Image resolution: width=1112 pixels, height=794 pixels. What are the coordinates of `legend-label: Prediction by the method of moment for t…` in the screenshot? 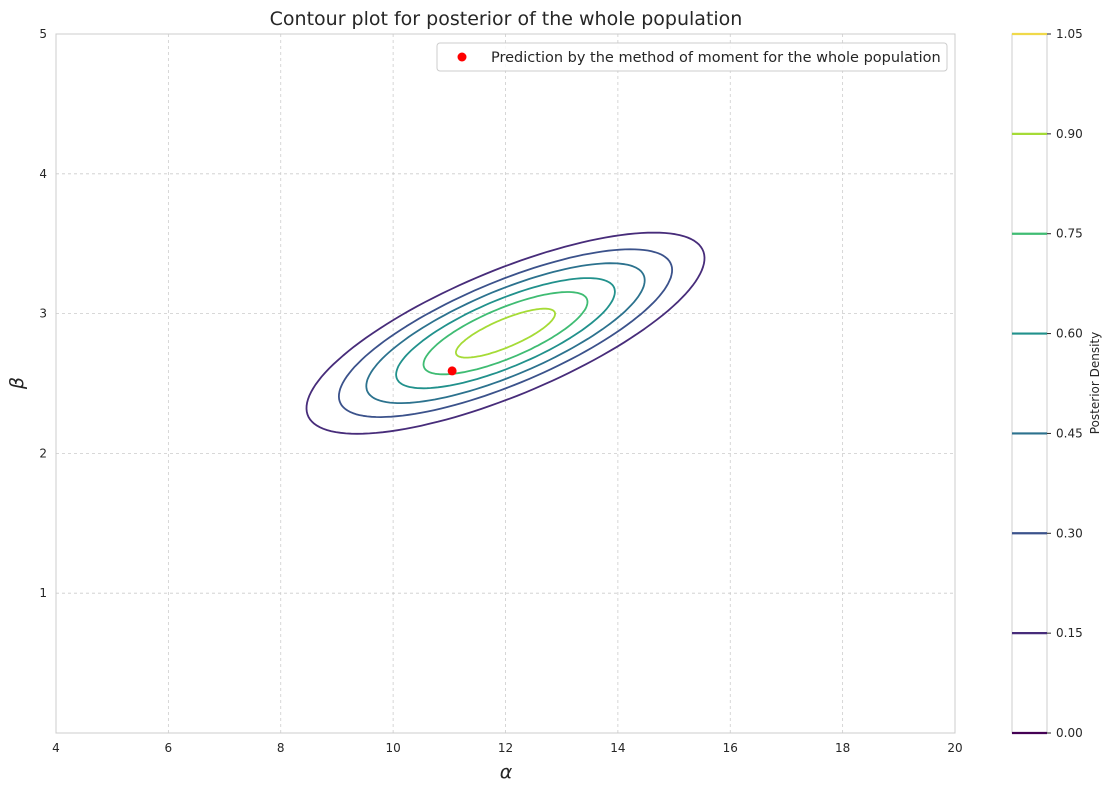 It's located at (716, 58).